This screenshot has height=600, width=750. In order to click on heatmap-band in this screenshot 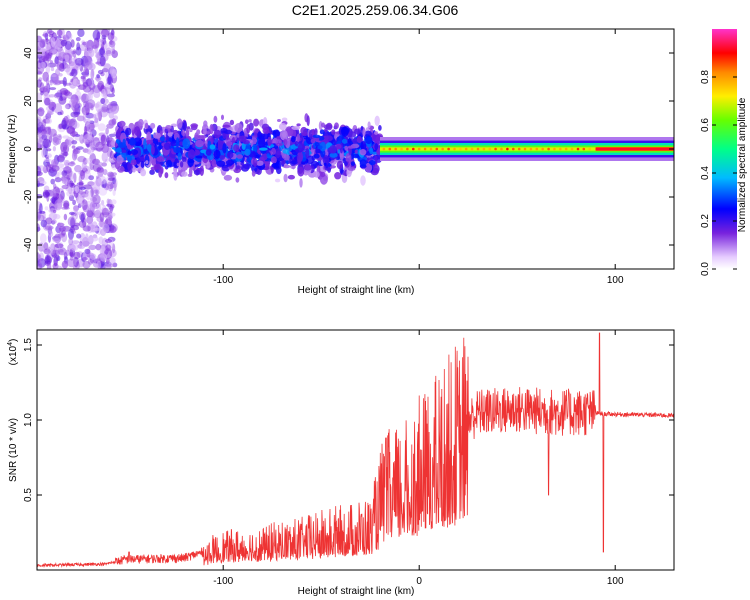, I will do `click(527, 149)`.